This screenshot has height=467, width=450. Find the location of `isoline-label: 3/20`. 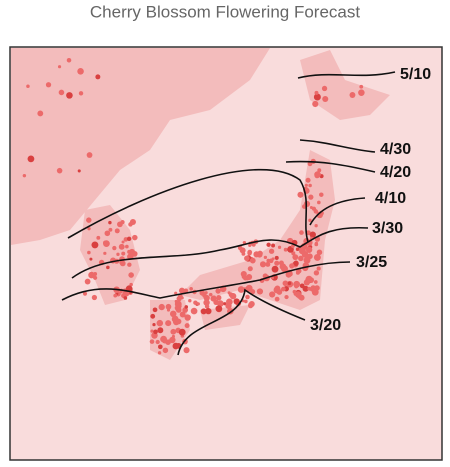

isoline-label: 3/20 is located at coordinates (325, 325).